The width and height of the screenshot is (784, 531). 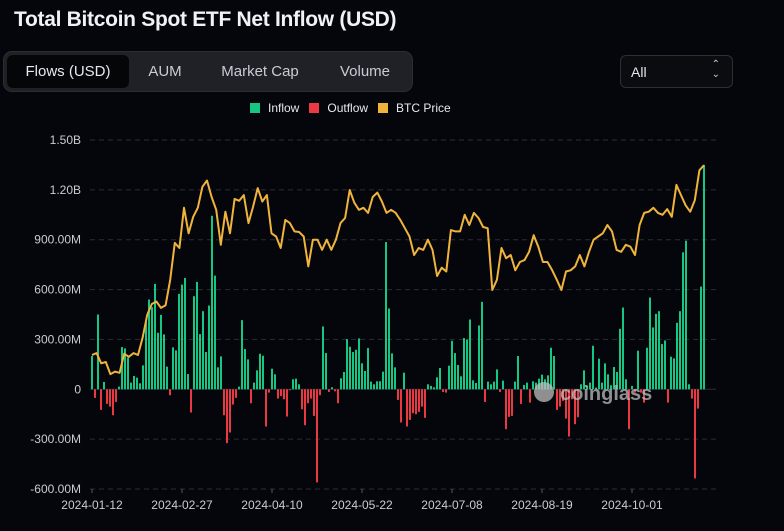 I want to click on time-range-select: All ⌃ ⌄, so click(x=676, y=71).